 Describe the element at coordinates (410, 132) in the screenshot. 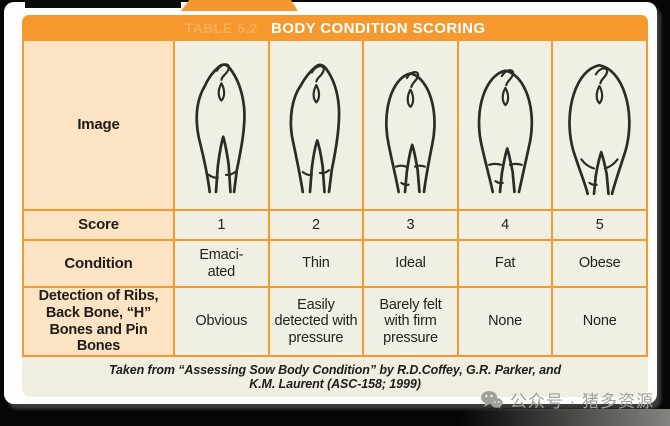

I see `ideal-sow-rear-view-icon` at that location.